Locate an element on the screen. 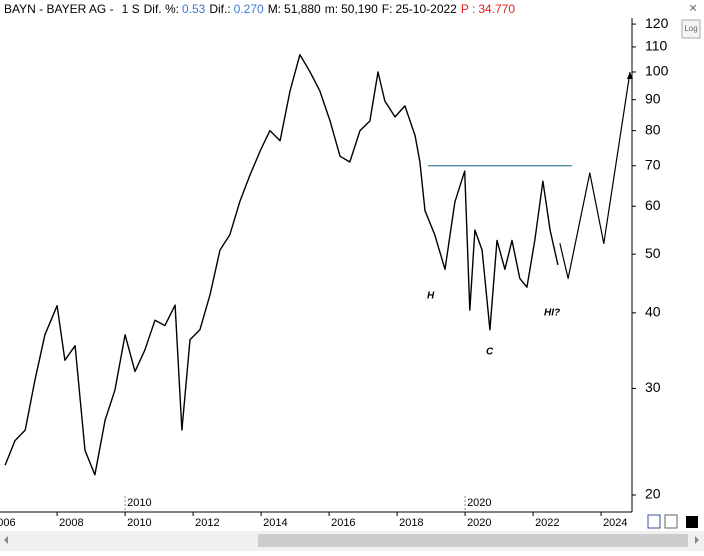 Image resolution: width=704 pixels, height=556 pixels. period: 1 S is located at coordinates (131, 9).